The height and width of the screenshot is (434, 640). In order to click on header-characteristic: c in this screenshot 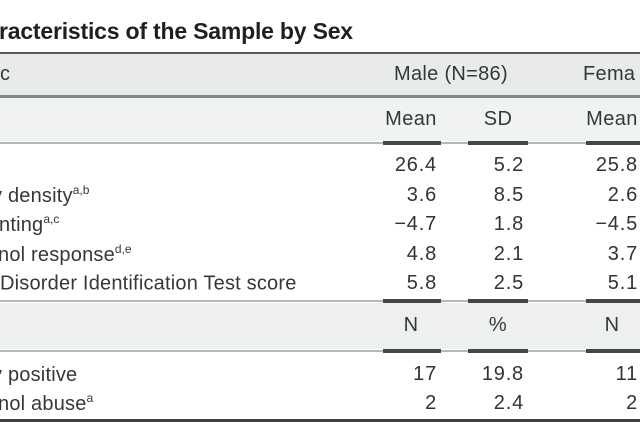, I will do `click(5, 74)`.